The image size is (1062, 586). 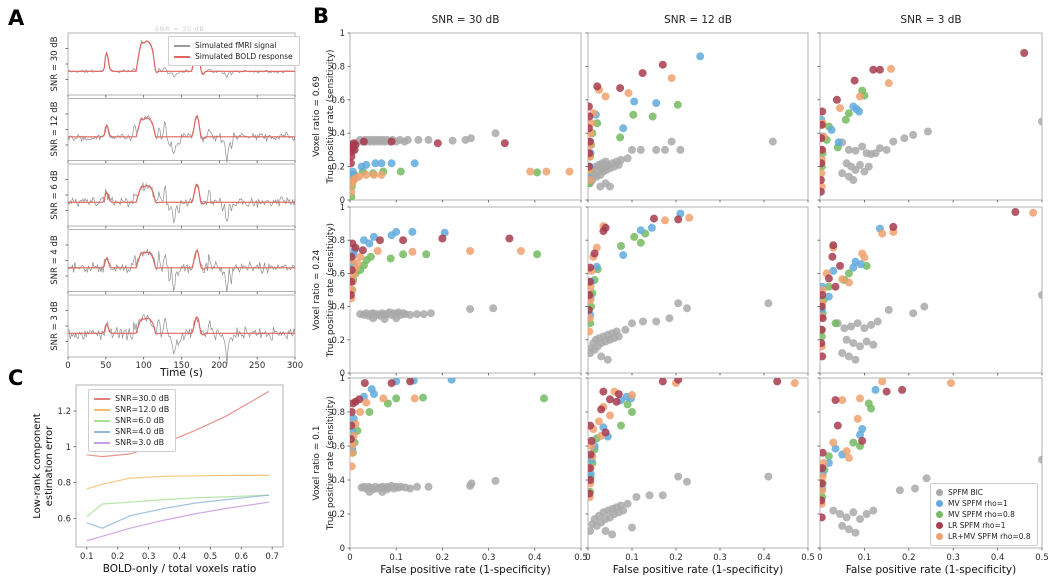 I want to click on svg-text: 250, so click(x=257, y=366).